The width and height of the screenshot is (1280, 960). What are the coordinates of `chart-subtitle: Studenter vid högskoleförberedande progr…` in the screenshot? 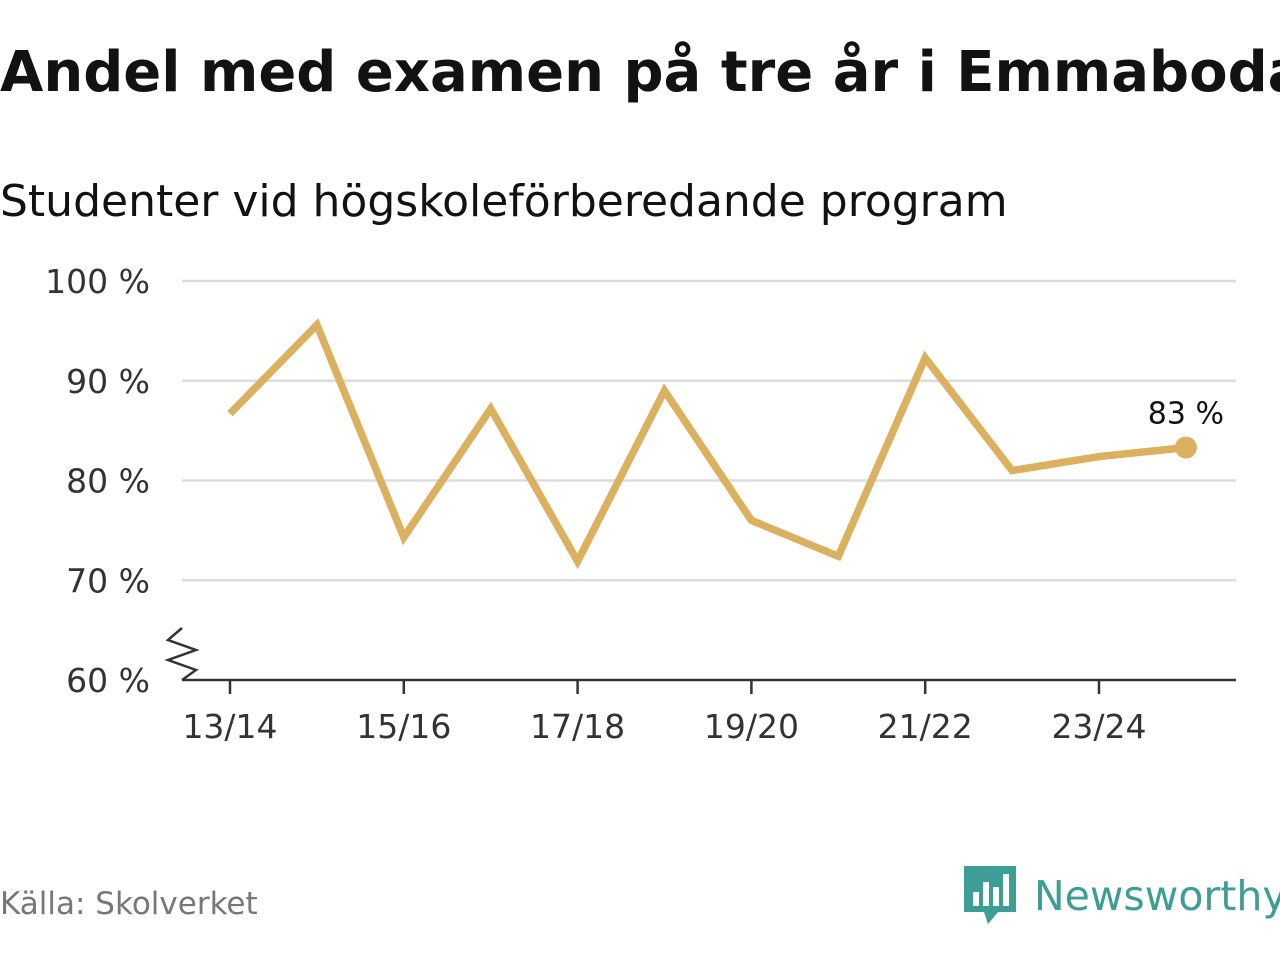 It's located at (504, 201).